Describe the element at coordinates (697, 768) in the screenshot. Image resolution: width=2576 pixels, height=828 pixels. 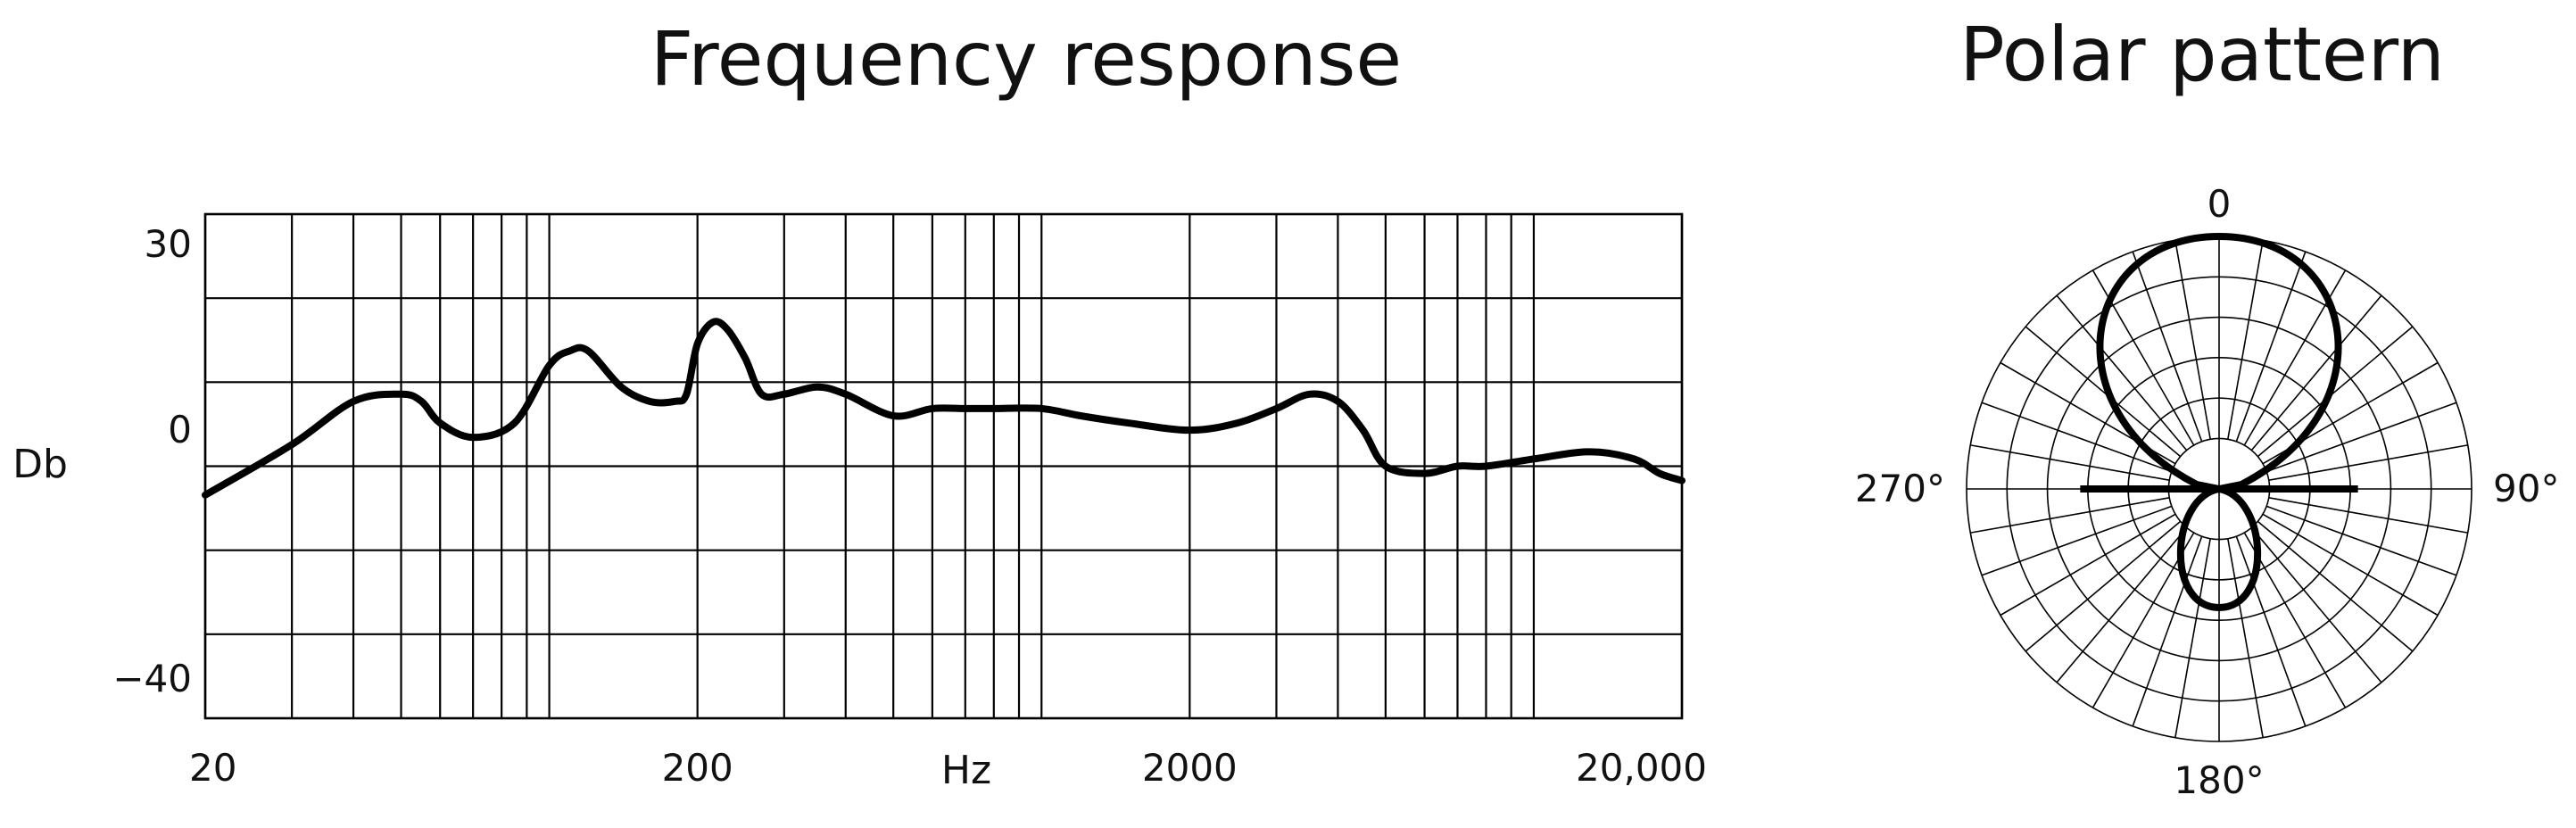
I see `frequency-x-tick-label: 200` at that location.